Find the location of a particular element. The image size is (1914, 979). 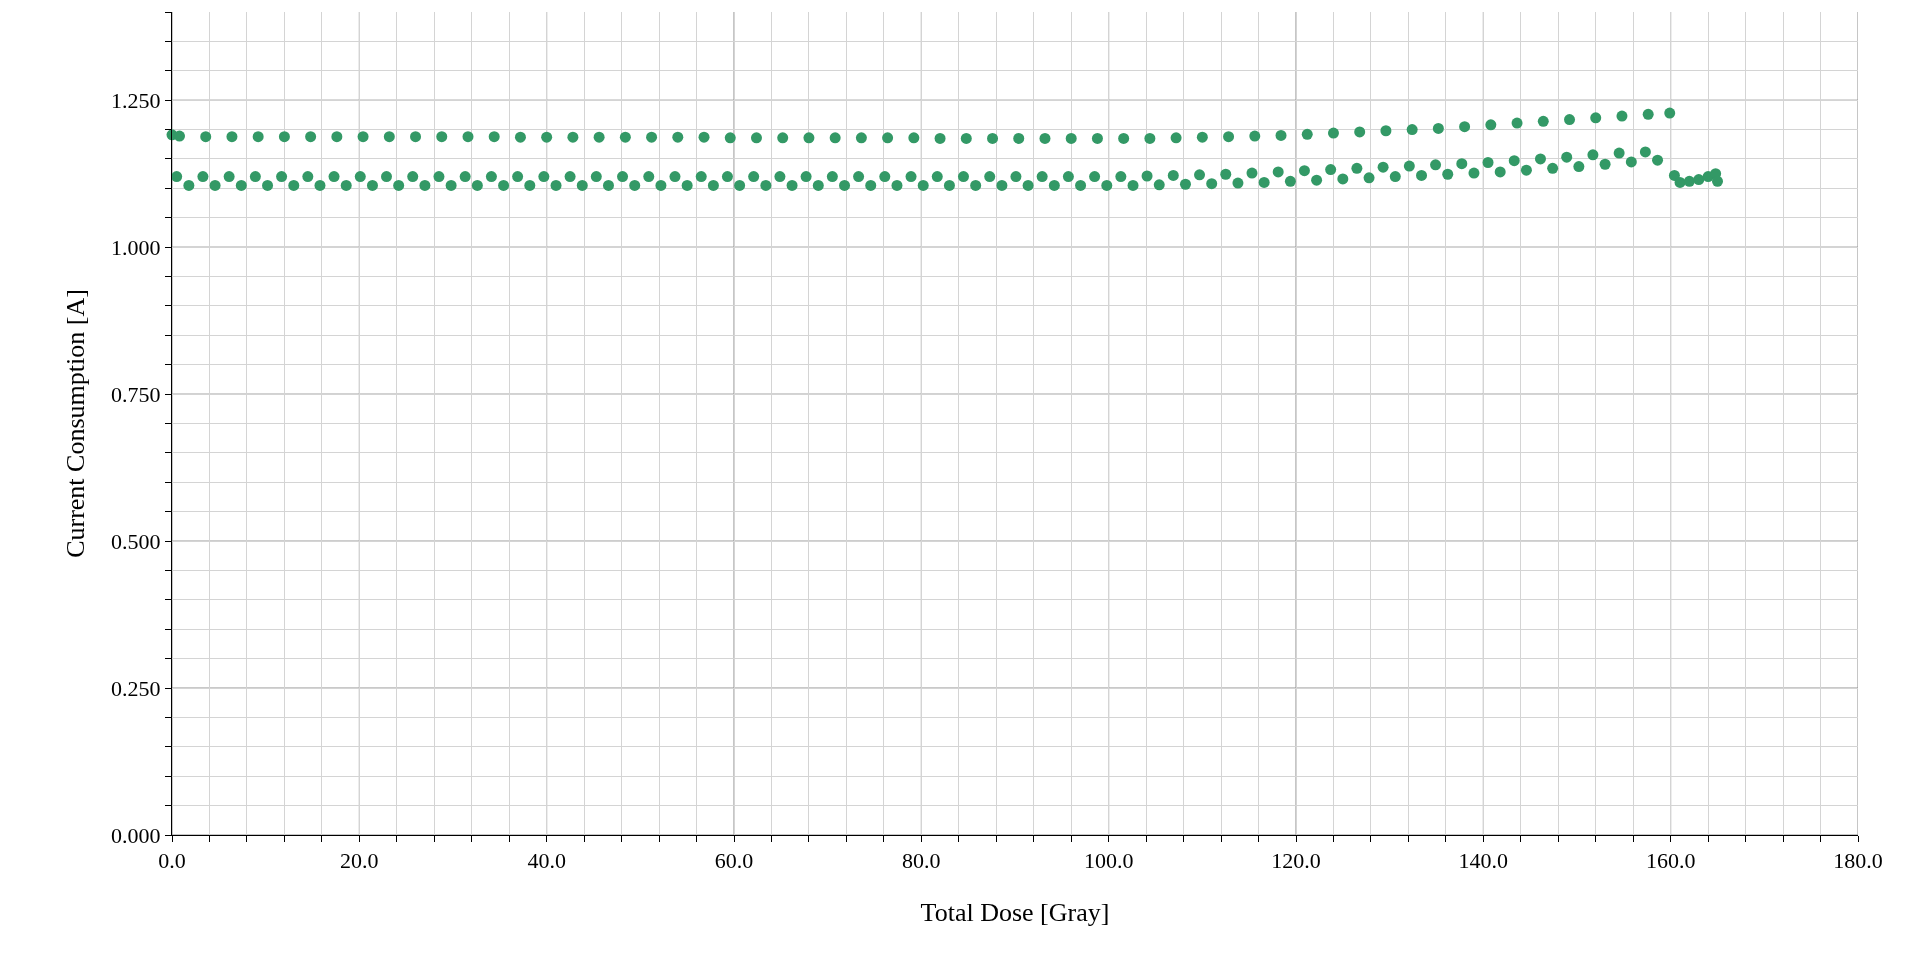

x-tick-label: 60.0 is located at coordinates (734, 861).